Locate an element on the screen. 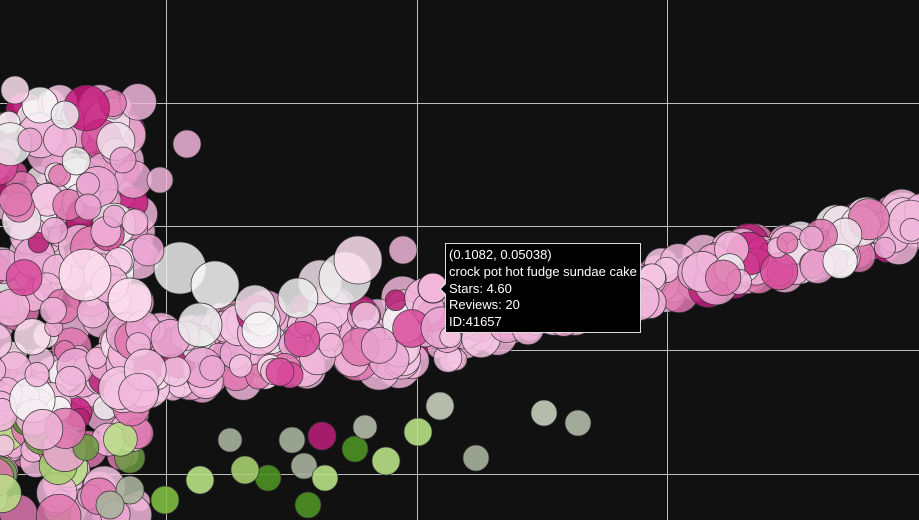 This screenshot has width=919, height=520. tooltip-id: ID:41657 is located at coordinates (475, 322).